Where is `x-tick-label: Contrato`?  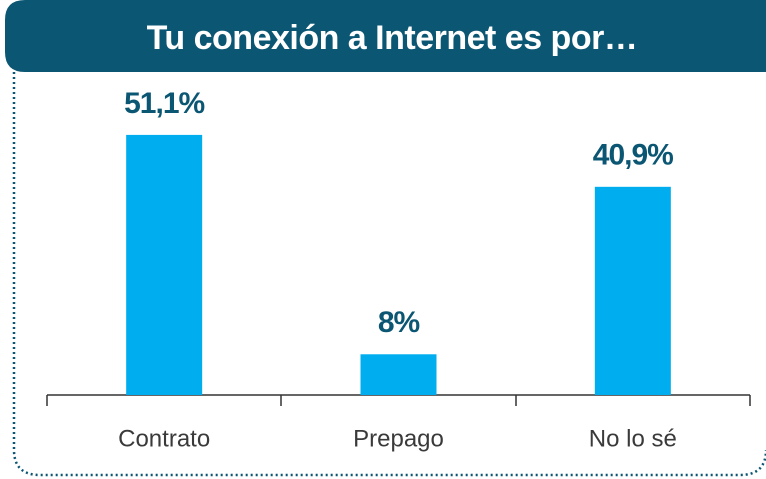 x-tick-label: Contrato is located at coordinates (164, 438).